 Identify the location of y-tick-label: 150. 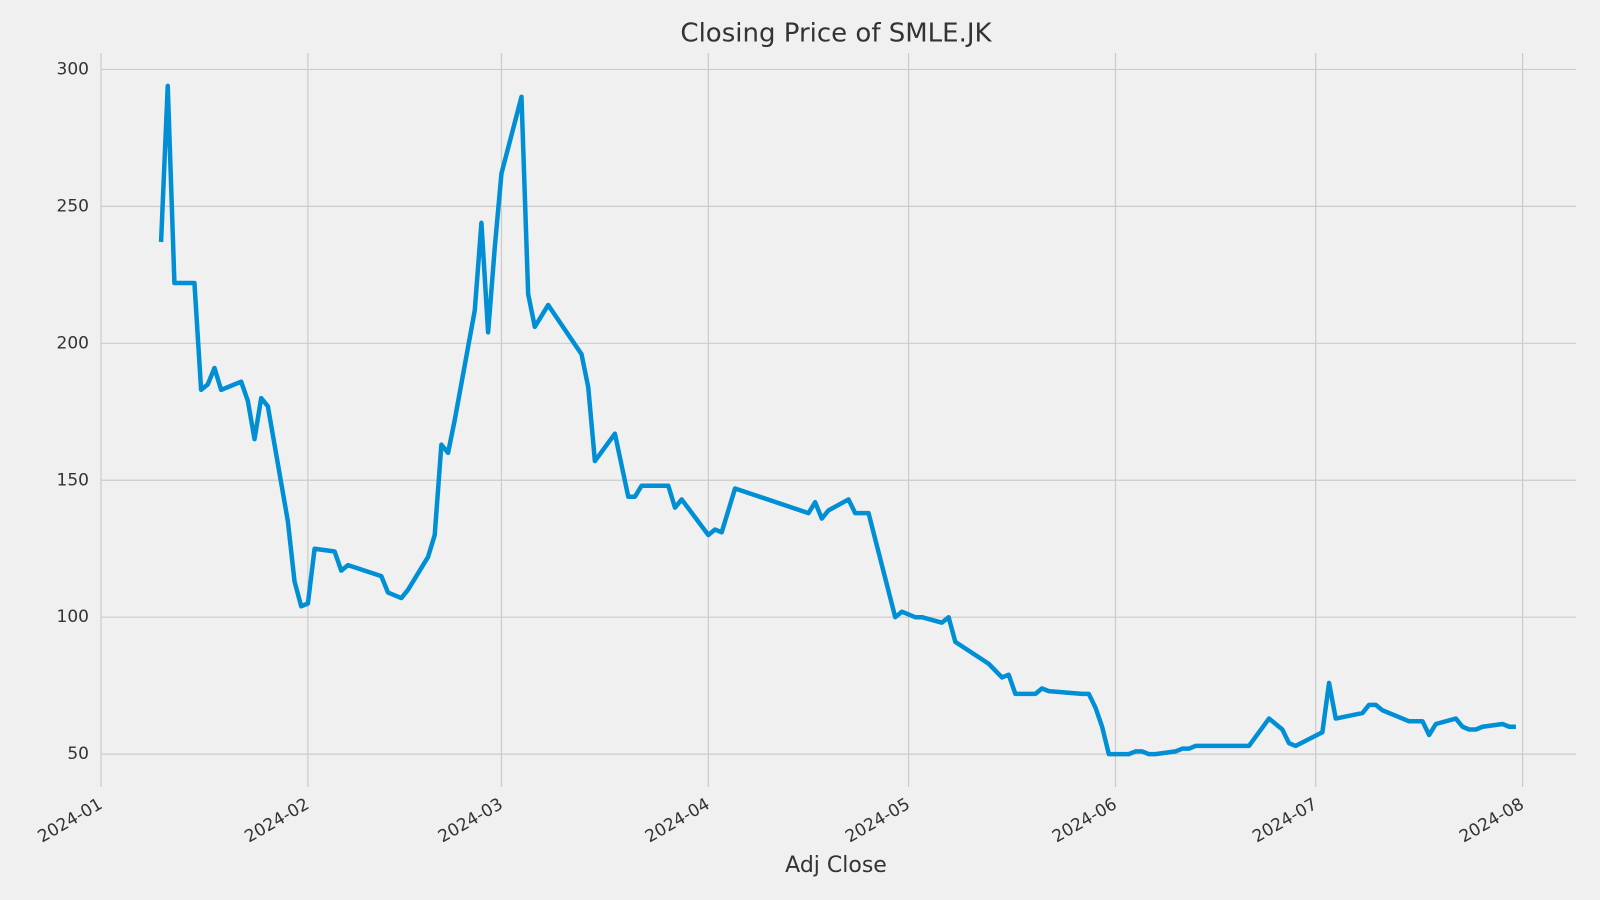
(73, 480).